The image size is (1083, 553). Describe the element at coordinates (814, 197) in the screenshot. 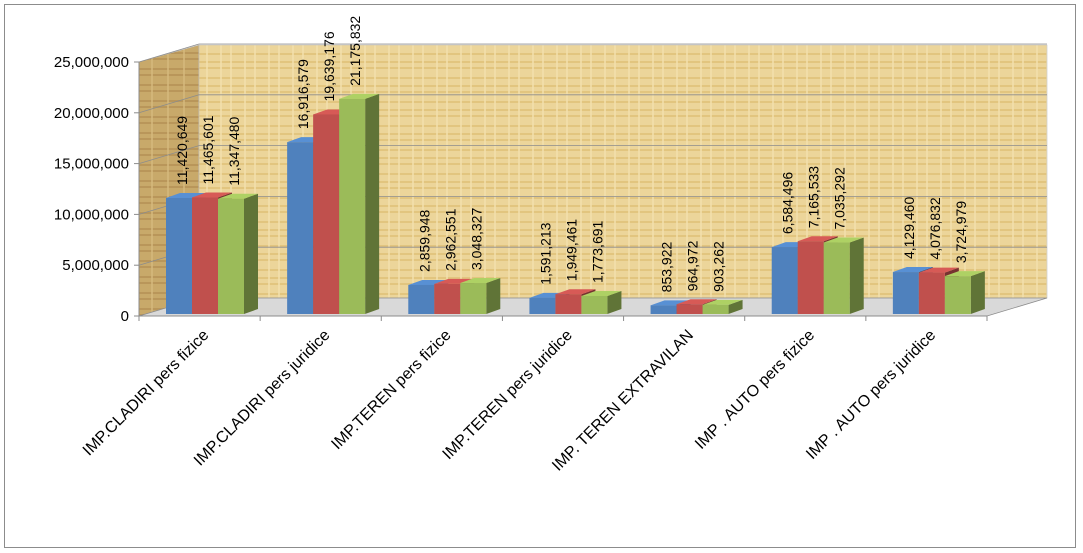

I see `data-label: 7,165,533` at that location.